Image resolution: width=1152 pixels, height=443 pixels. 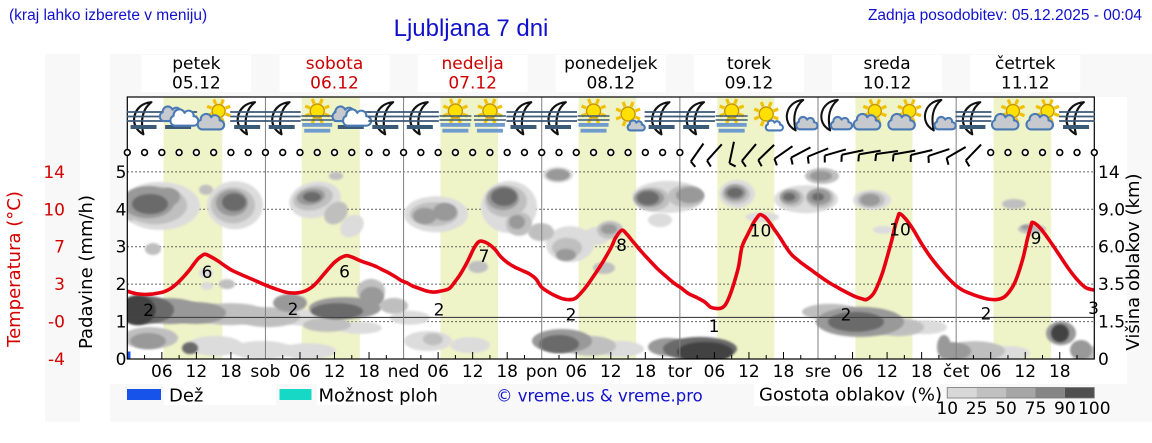 What do you see at coordinates (977, 409) in the screenshot?
I see `colorbar-label: 25` at bounding box center [977, 409].